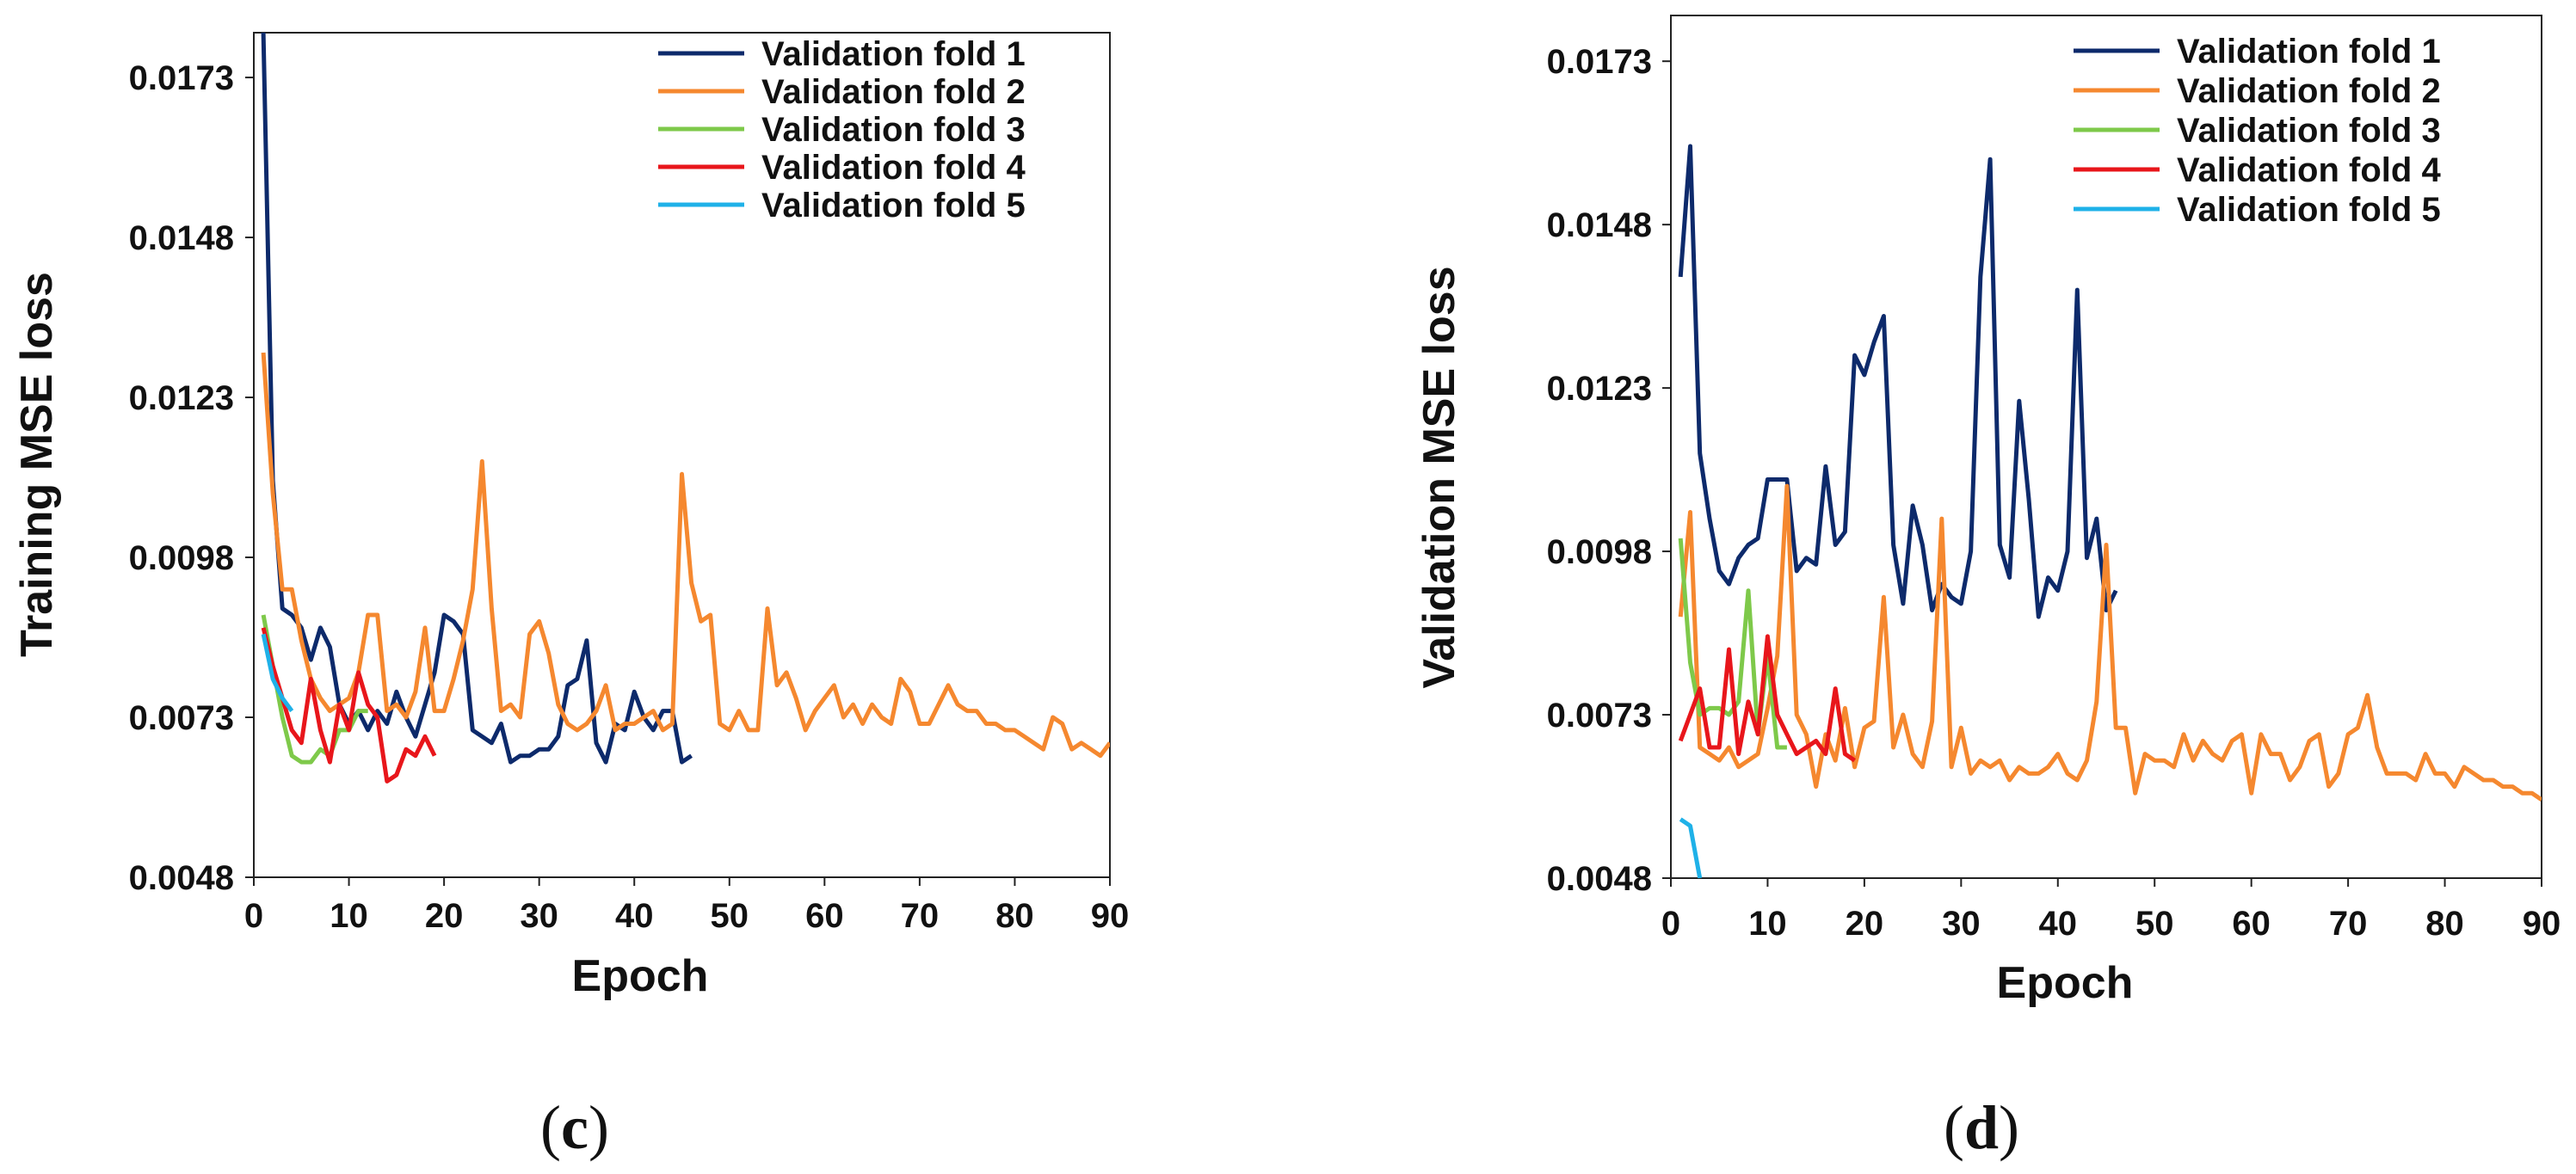 Image resolution: width=2576 pixels, height=1174 pixels. I want to click on panel-d-x-tick-label: 60, so click(2251, 924).